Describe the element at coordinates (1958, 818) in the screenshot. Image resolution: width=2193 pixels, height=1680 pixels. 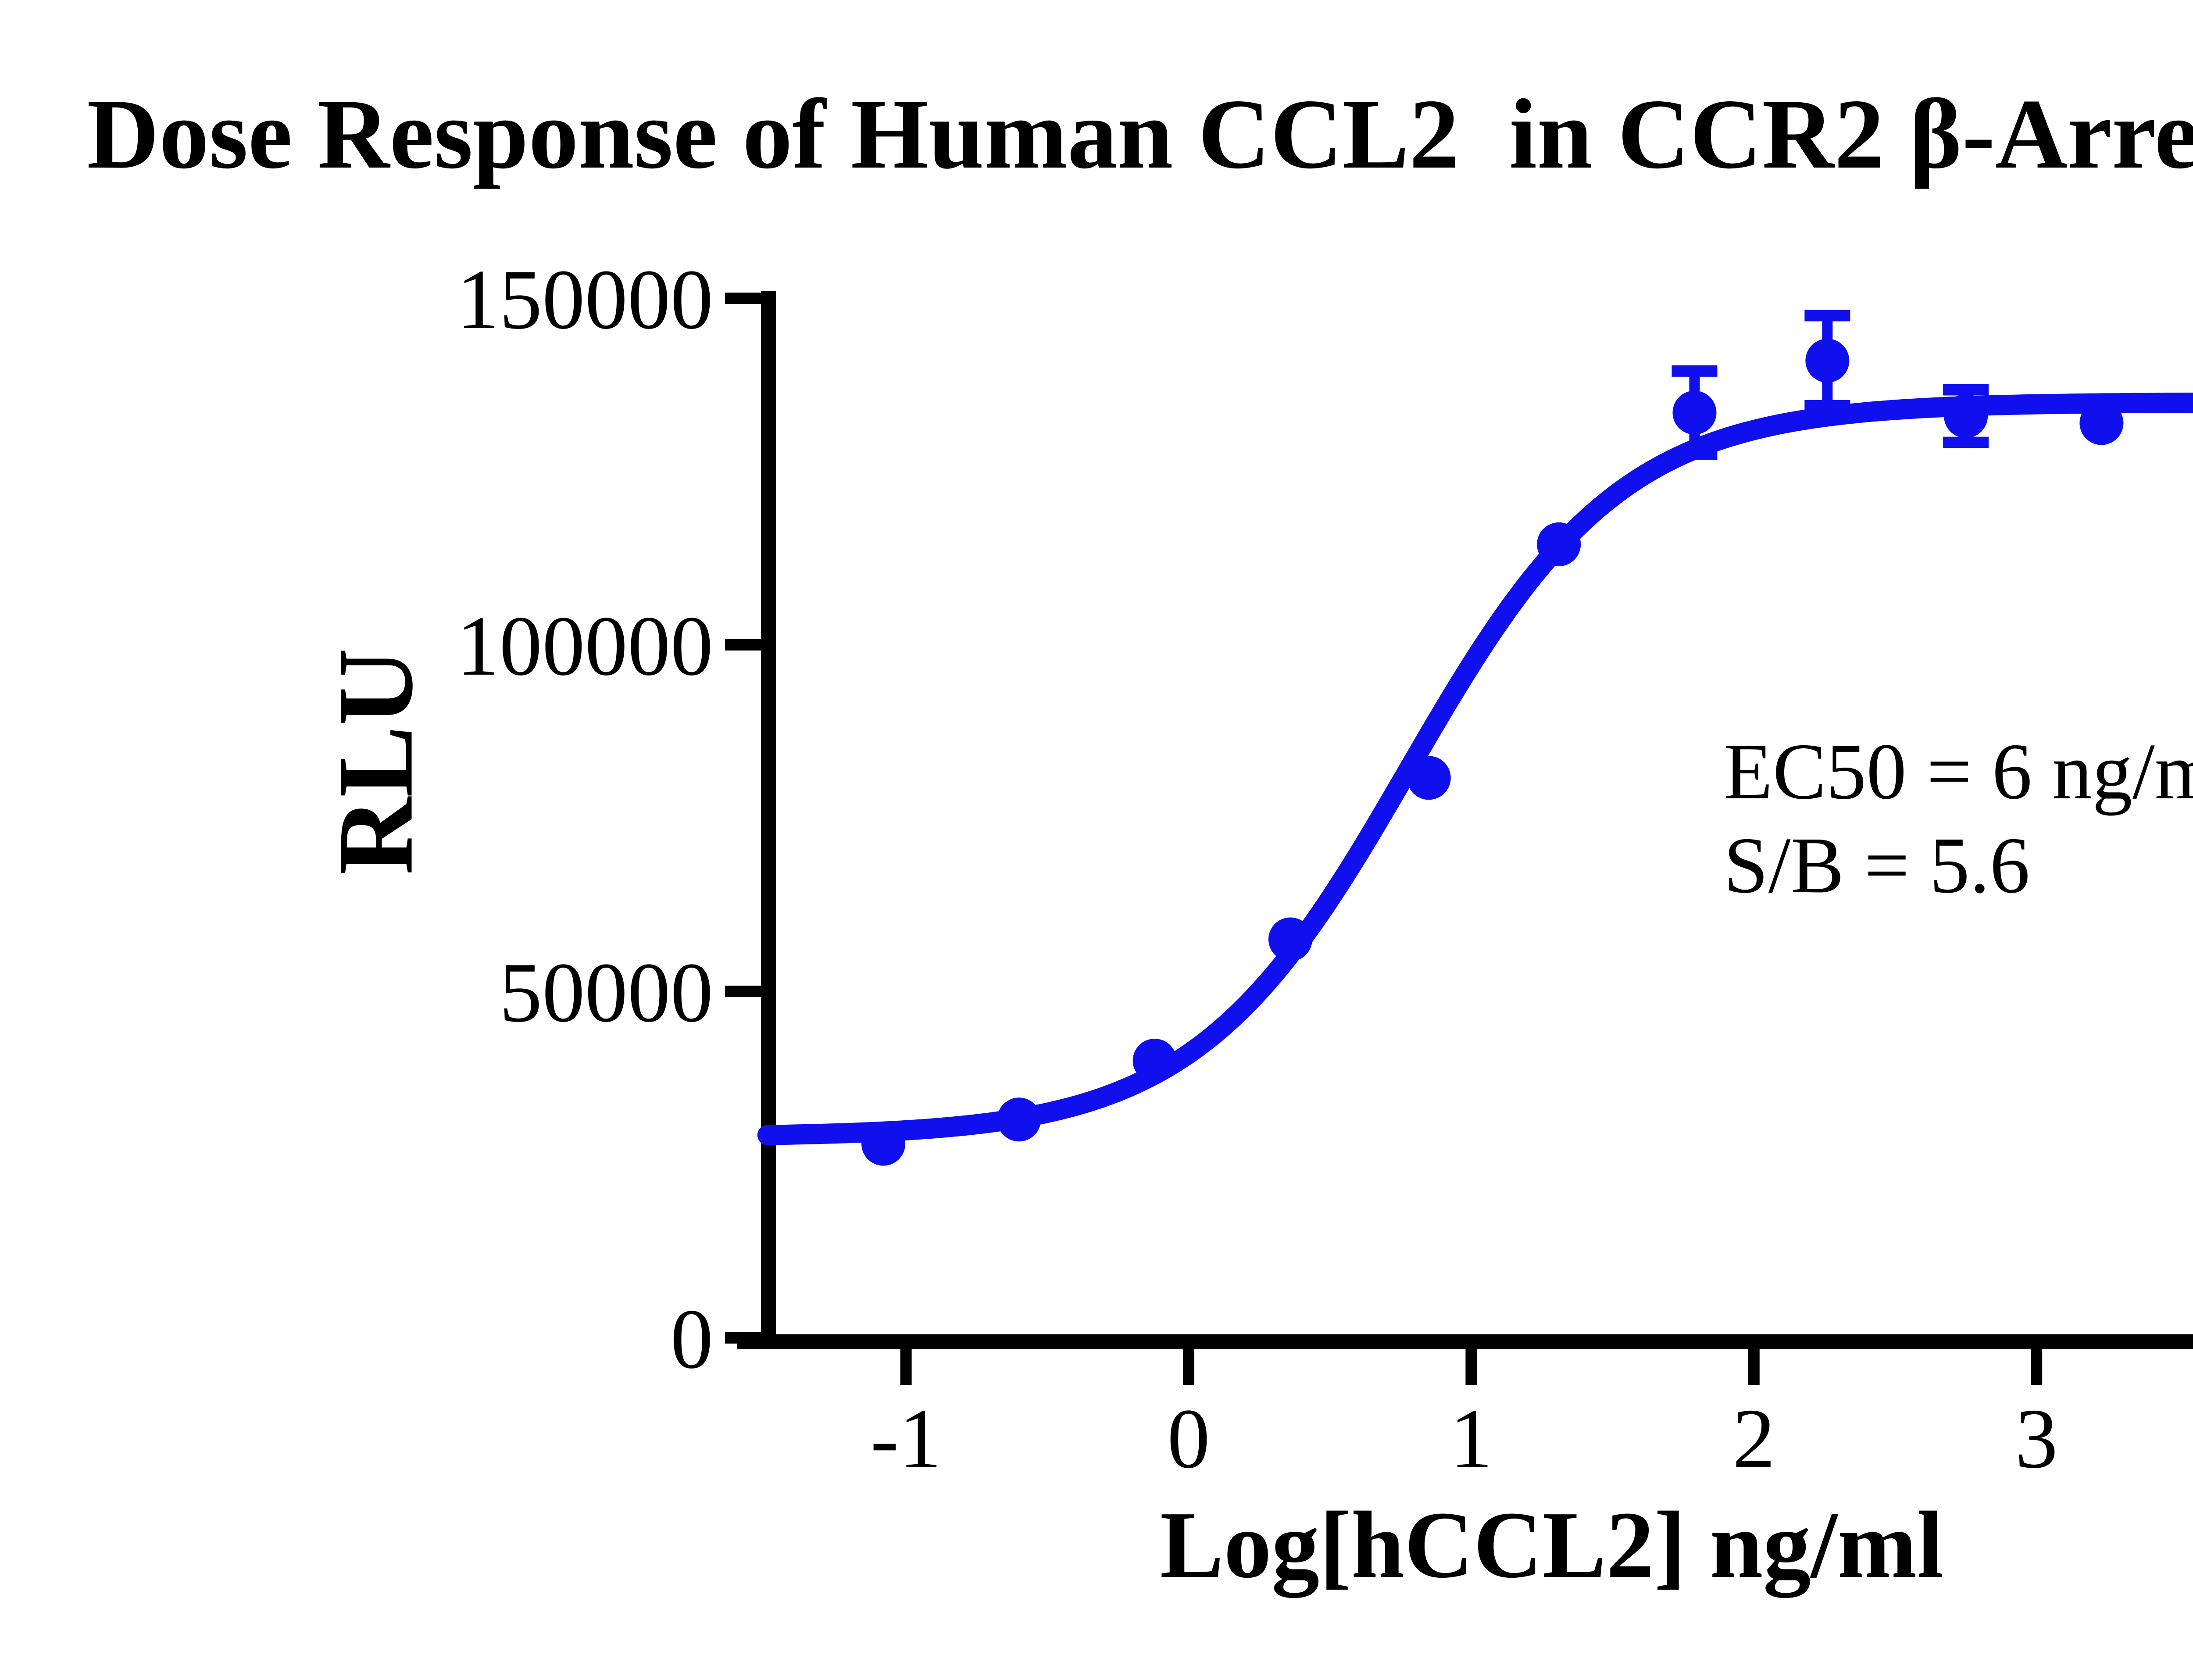
I see `fit-results-annotation: EC50 = 6 ng/ml S/B = 5.6` at that location.